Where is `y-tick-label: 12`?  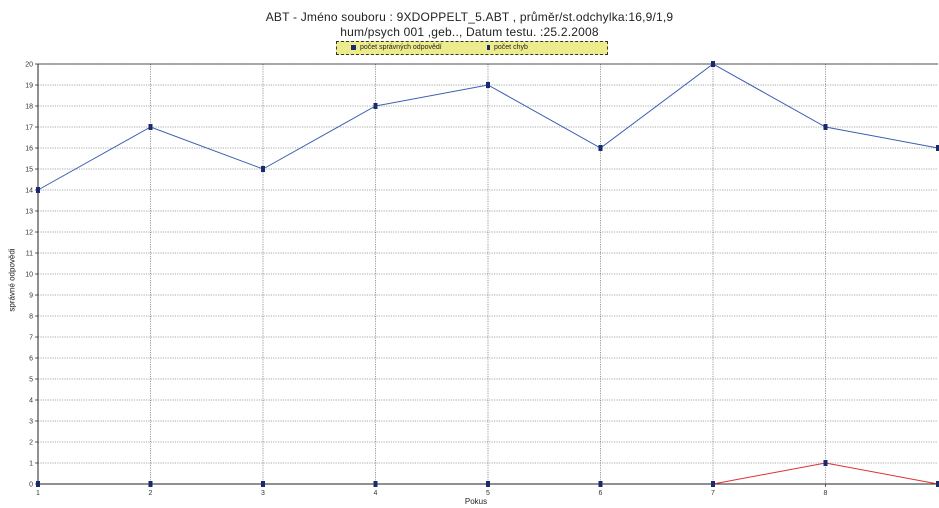 y-tick-label: 12 is located at coordinates (29, 233).